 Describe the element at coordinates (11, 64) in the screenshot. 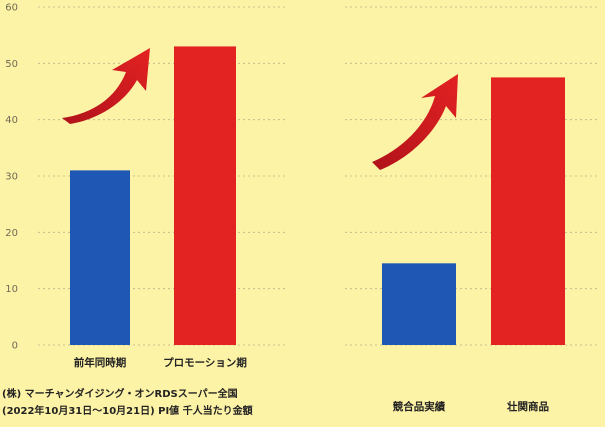

I see `y-tick-label: 50` at that location.